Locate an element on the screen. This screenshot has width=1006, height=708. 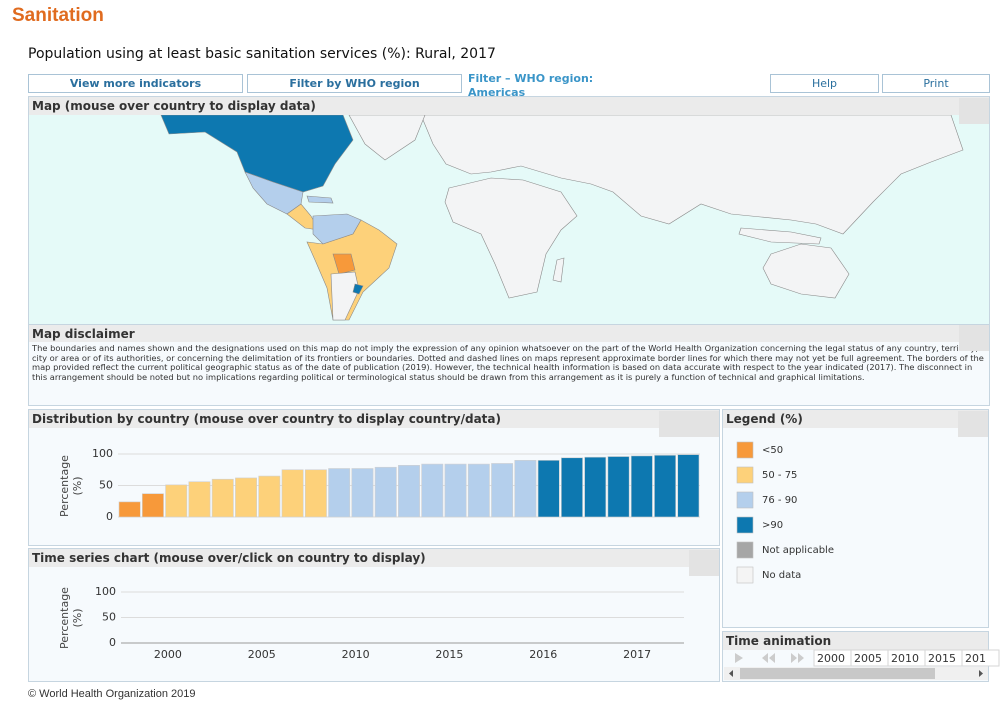
expand-timeseries is located at coordinates (704, 563).